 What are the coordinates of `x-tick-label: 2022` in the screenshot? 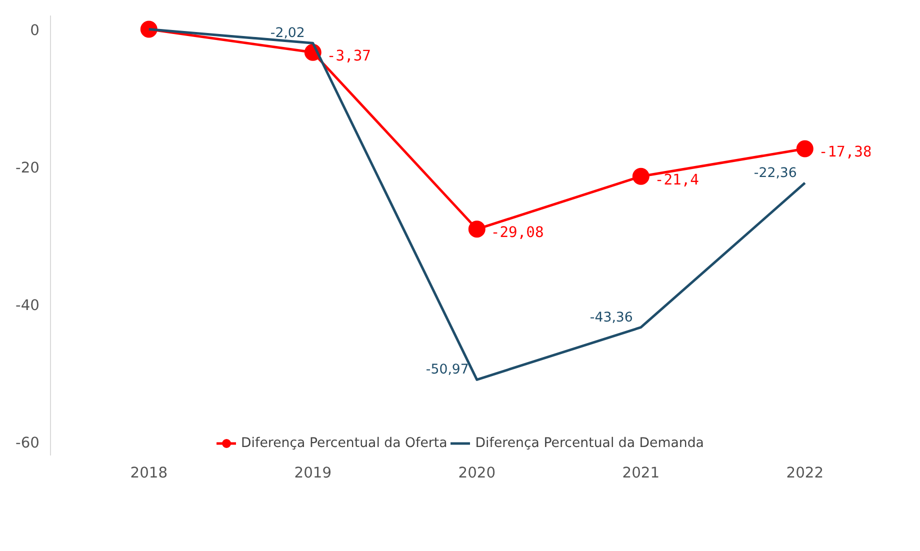 It's located at (805, 473).